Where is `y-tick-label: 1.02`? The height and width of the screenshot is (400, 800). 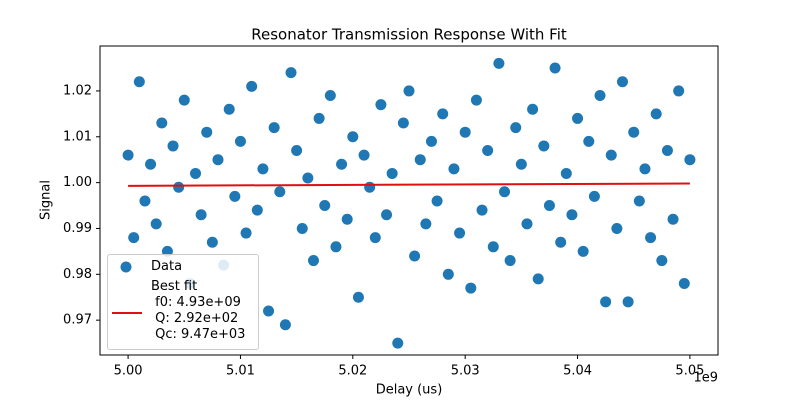 y-tick-label: 1.02 is located at coordinates (77, 90).